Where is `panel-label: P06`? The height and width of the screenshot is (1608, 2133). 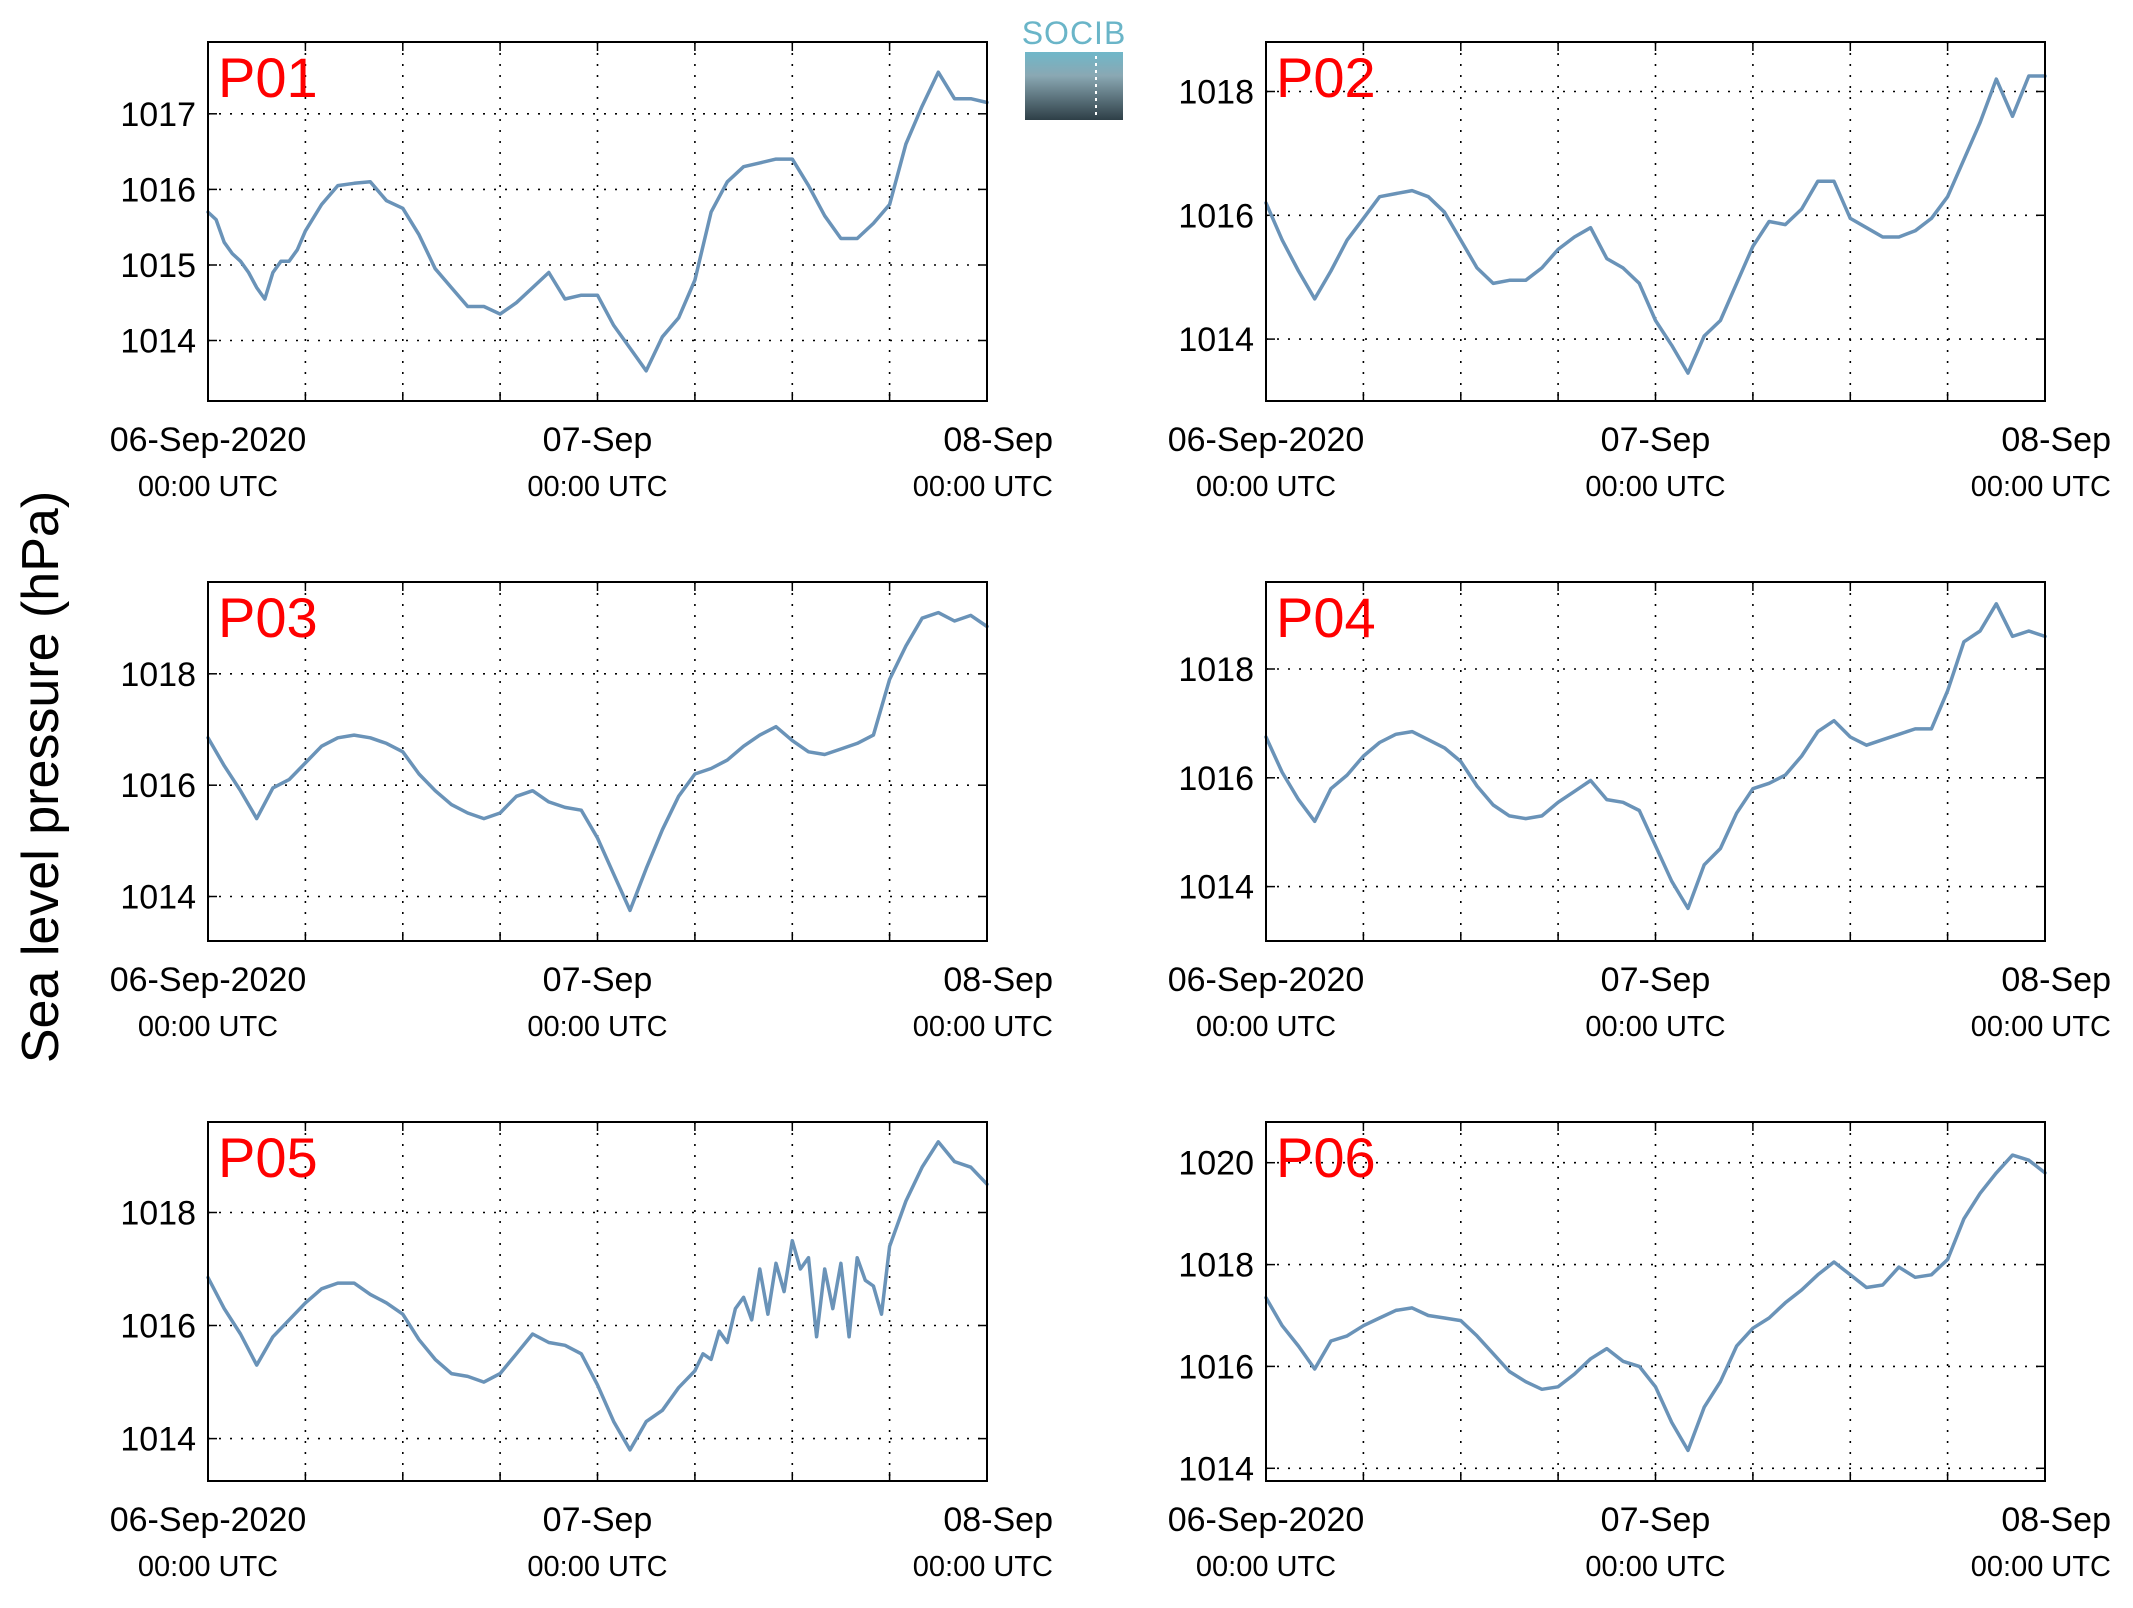 panel-label: P06 is located at coordinates (1326, 1157).